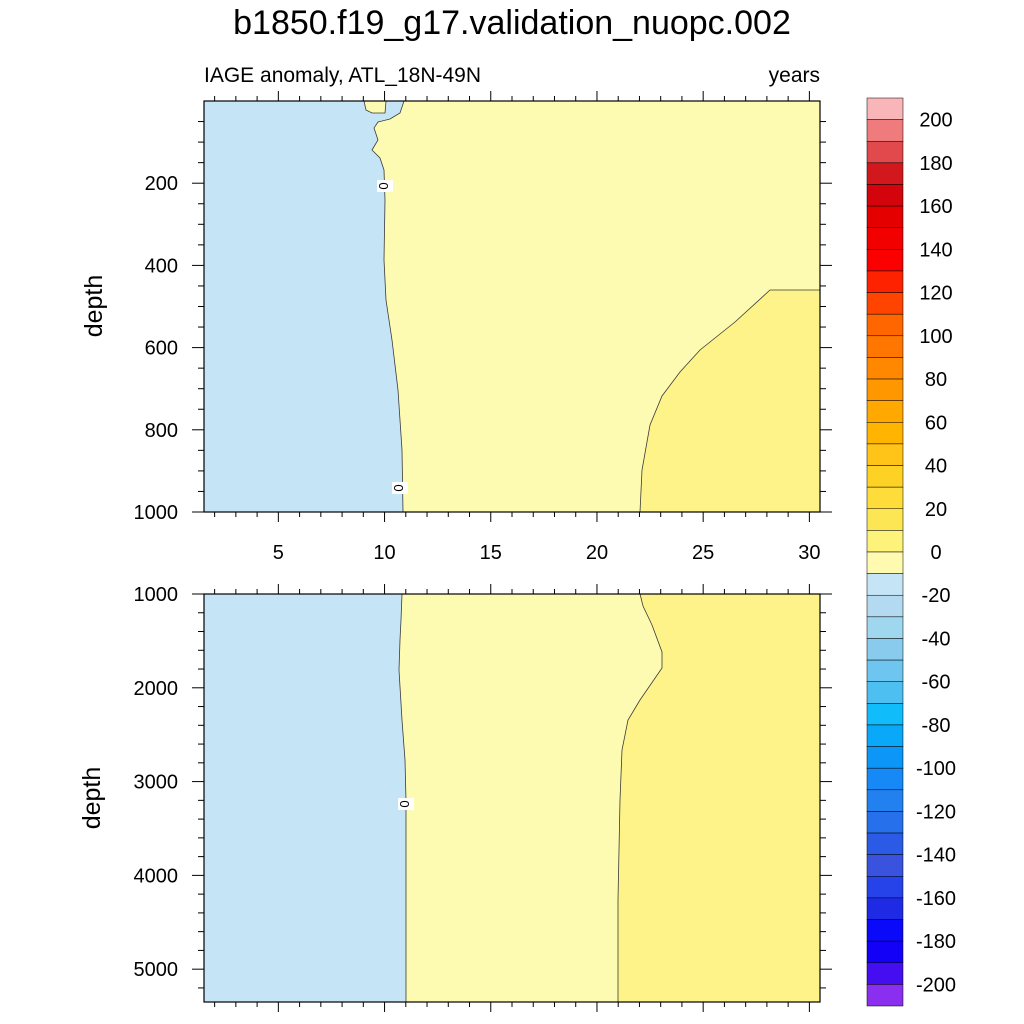  I want to click on y-tick-label: 800, so click(161, 431).